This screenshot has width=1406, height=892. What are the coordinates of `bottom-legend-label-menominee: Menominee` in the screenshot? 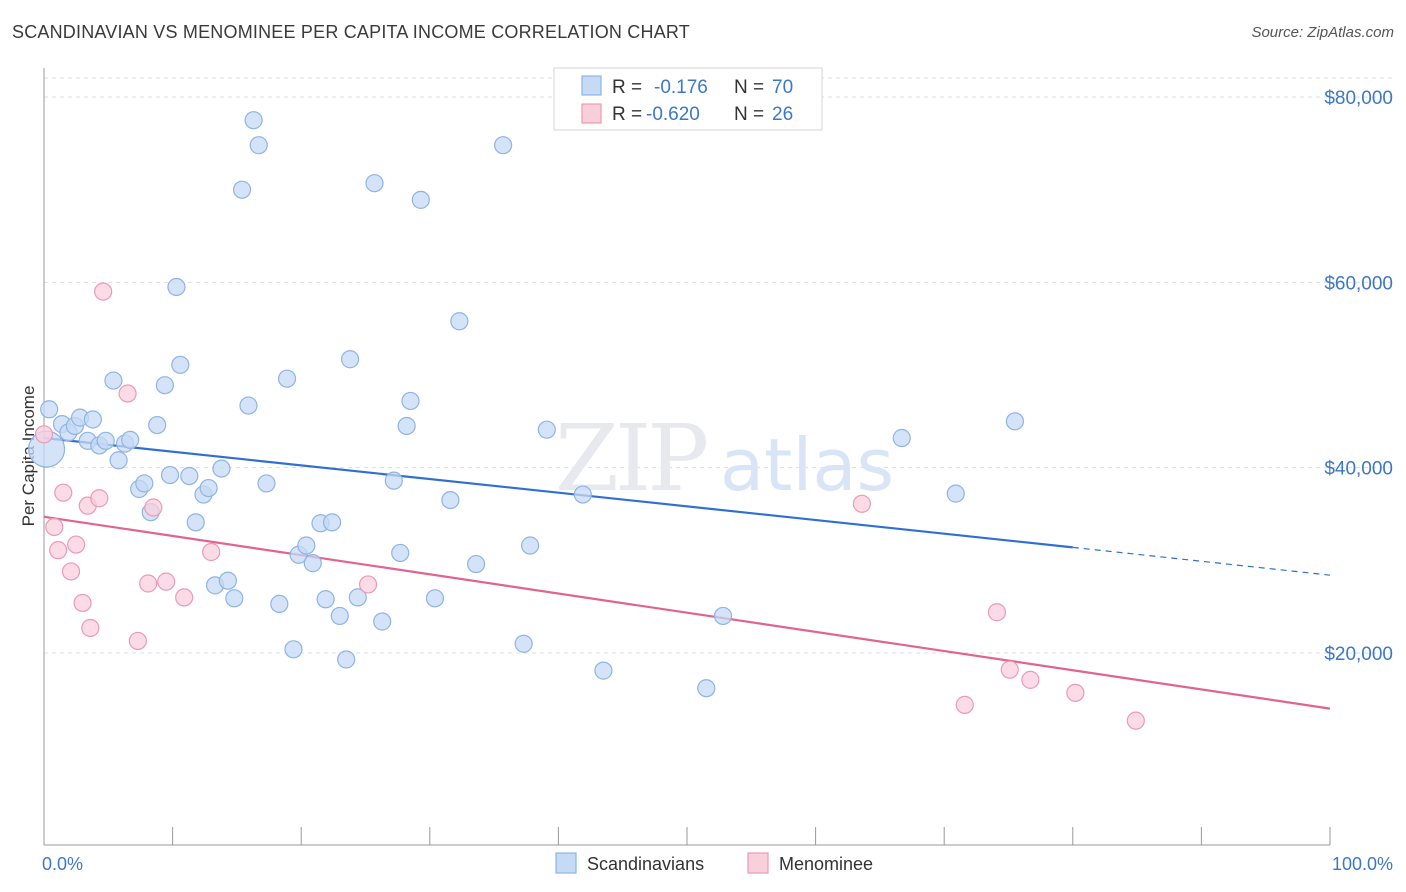 It's located at (826, 864).